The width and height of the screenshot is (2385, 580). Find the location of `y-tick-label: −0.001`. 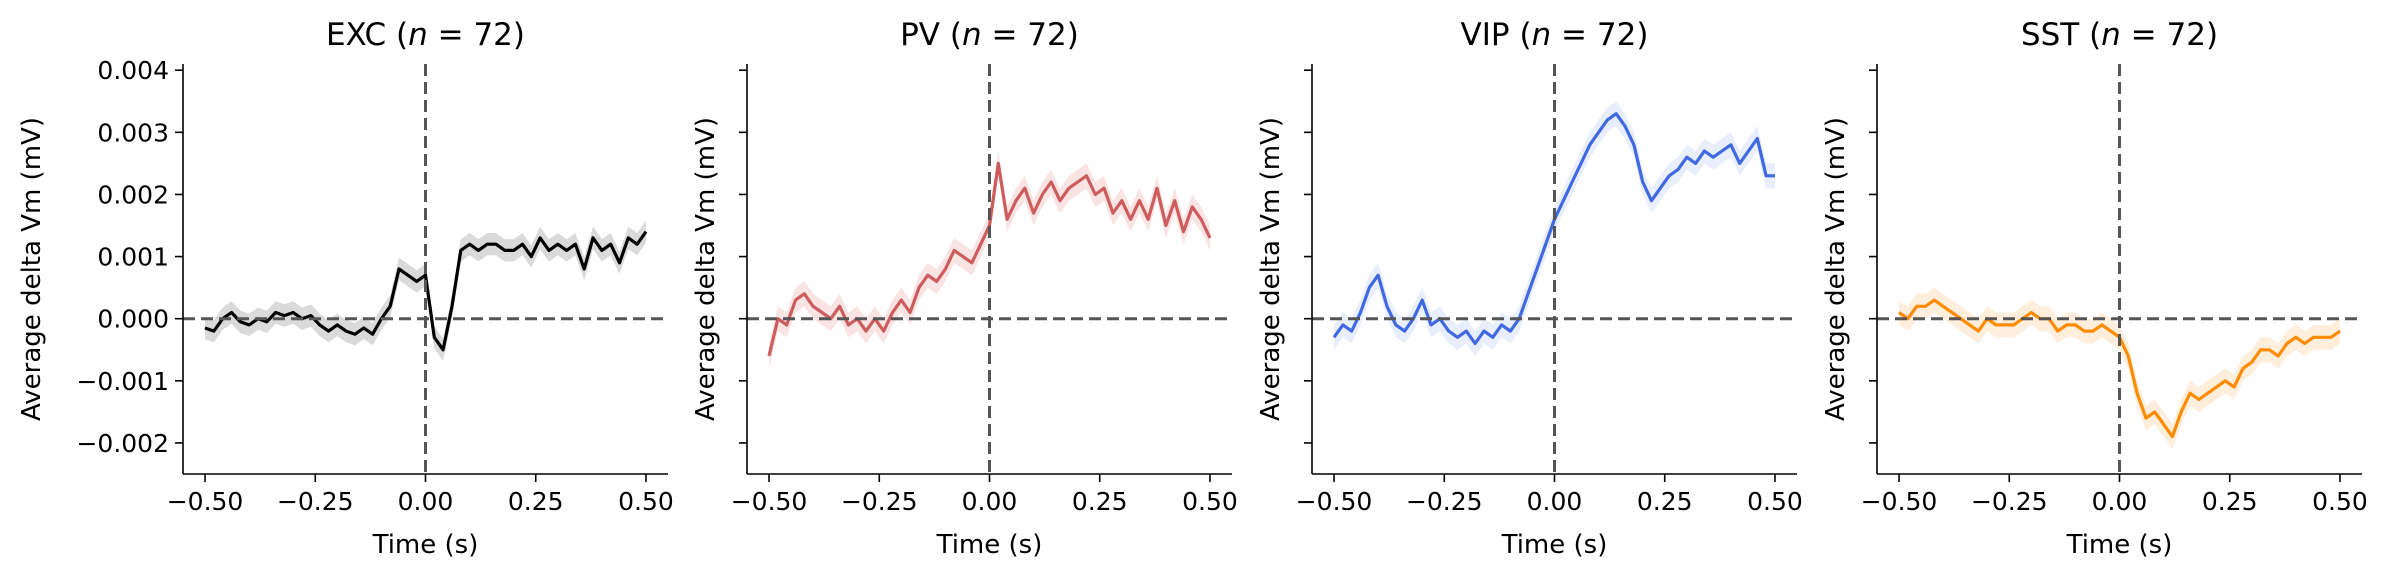

y-tick-label: −0.001 is located at coordinates (122, 381).